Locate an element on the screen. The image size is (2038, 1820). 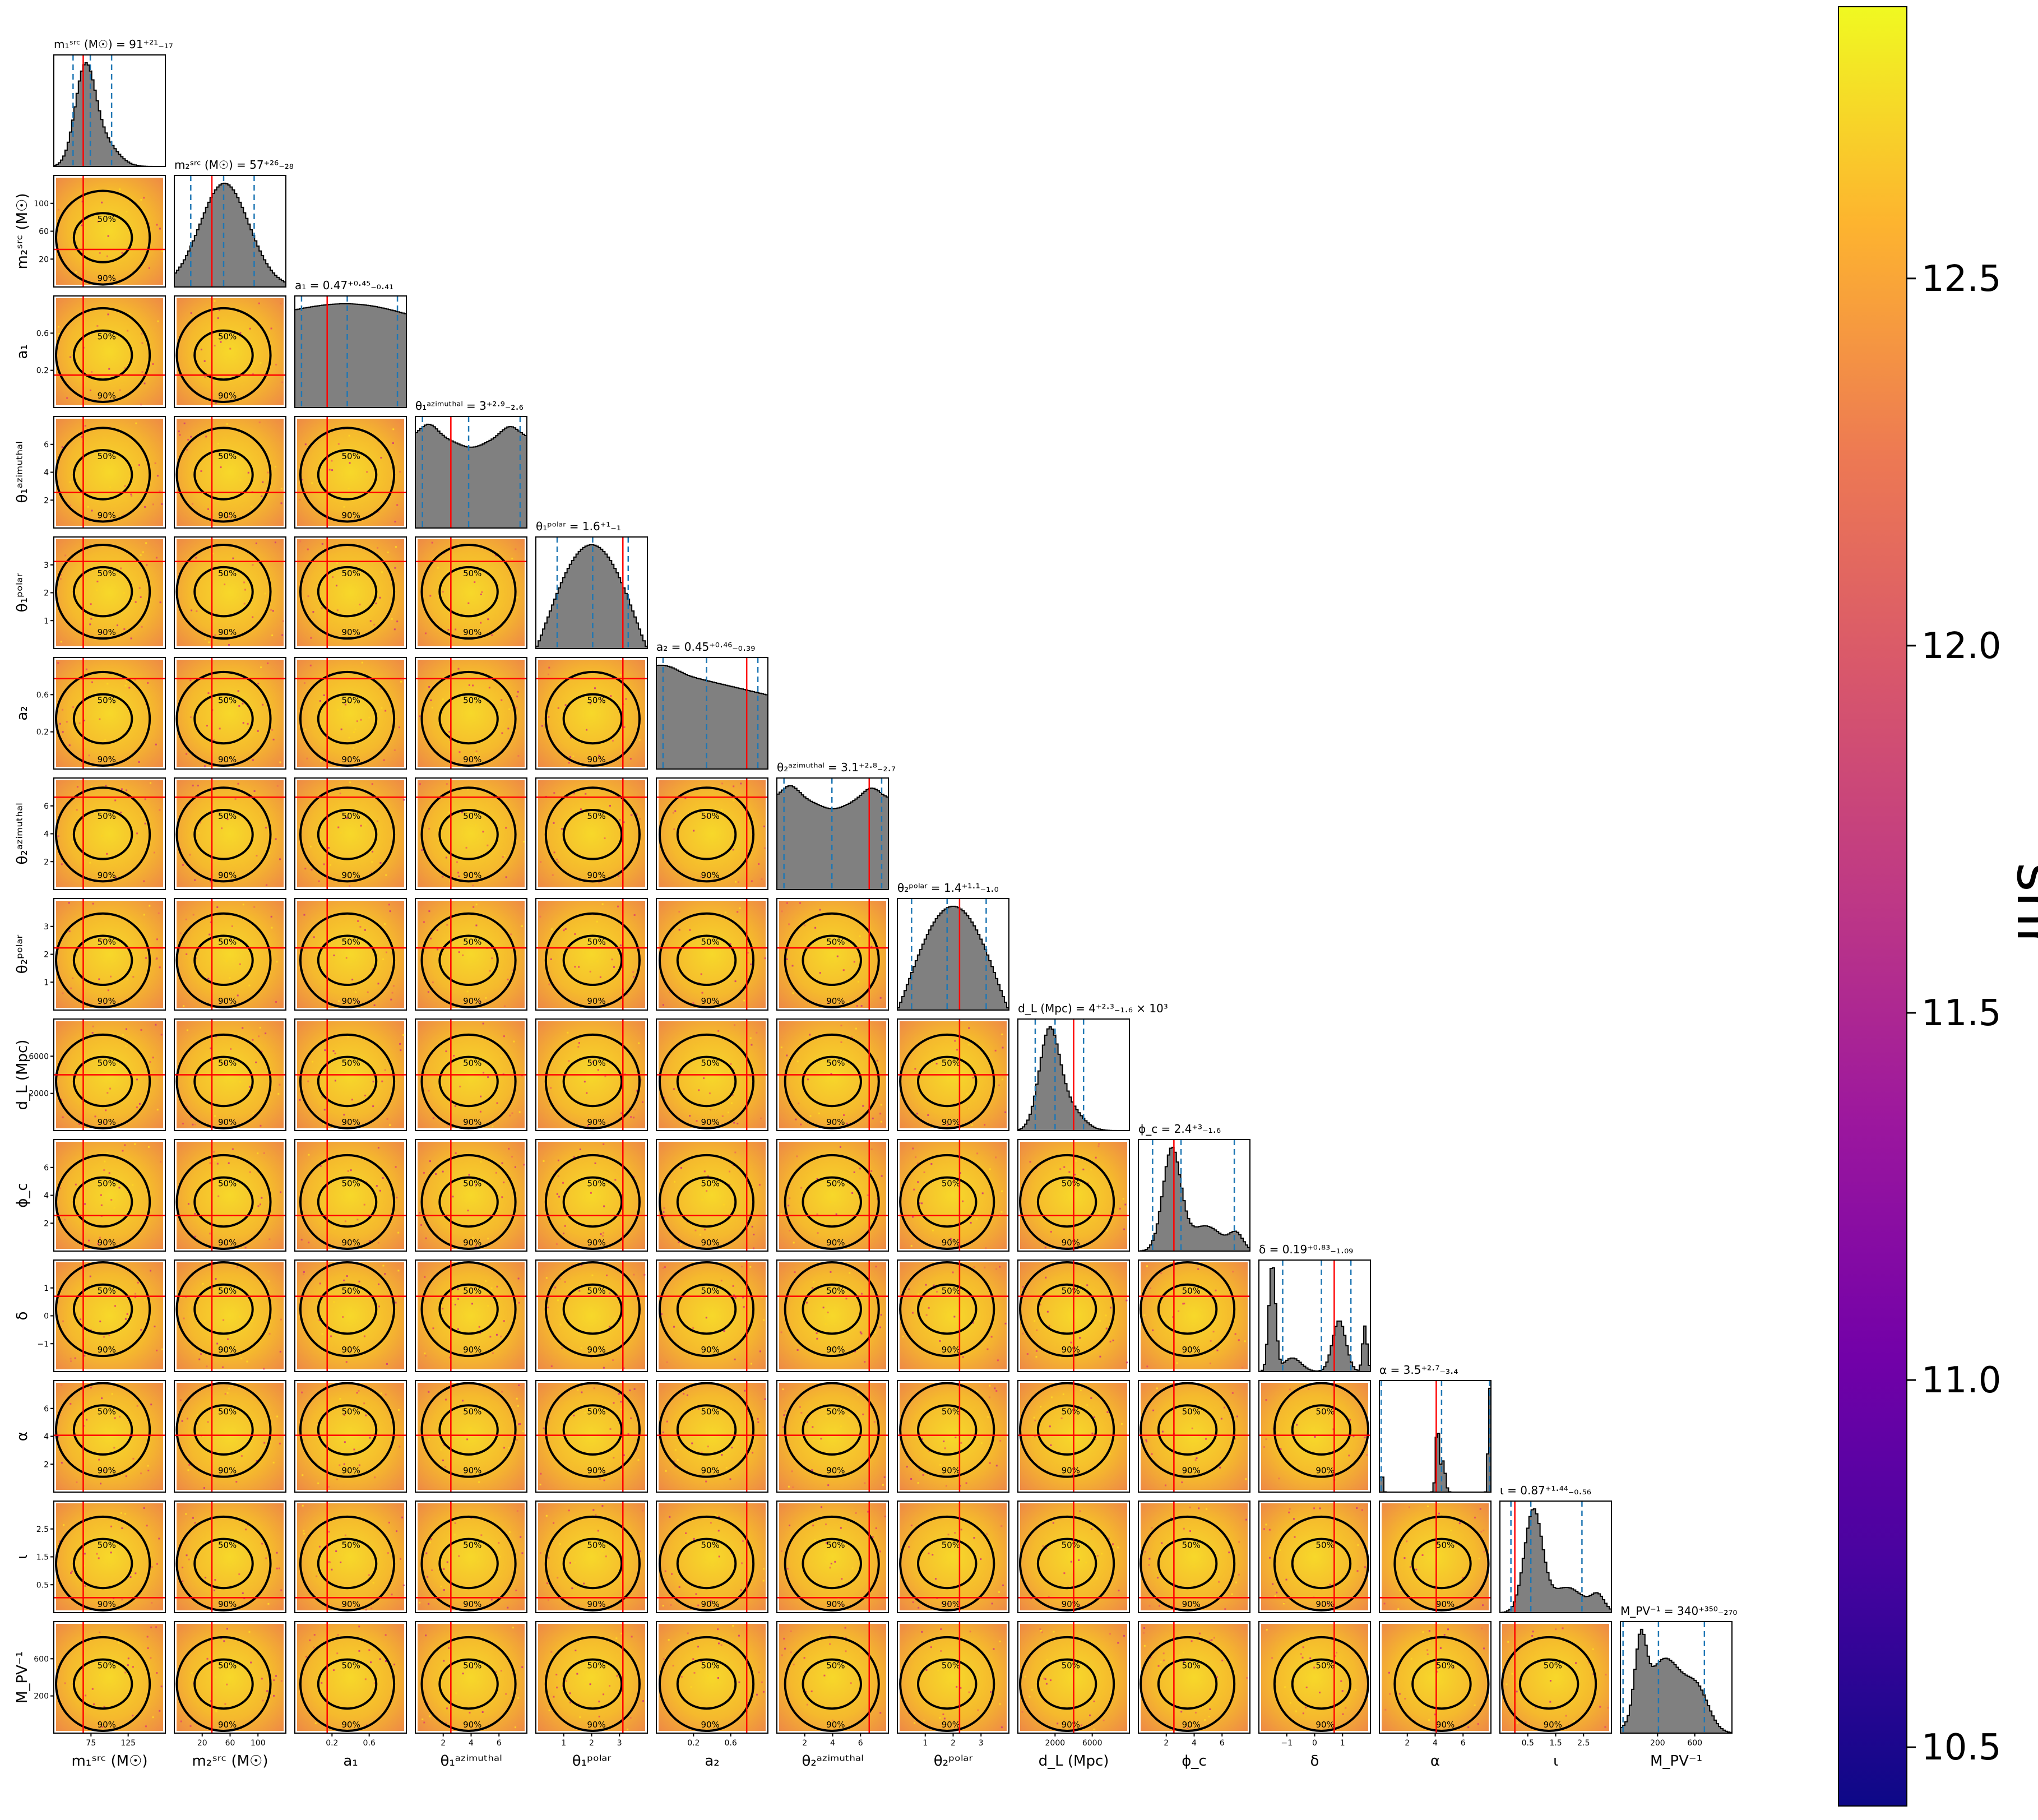
scatter-theta1_polar-vs-alpha: 50%90% is located at coordinates (591, 1436).